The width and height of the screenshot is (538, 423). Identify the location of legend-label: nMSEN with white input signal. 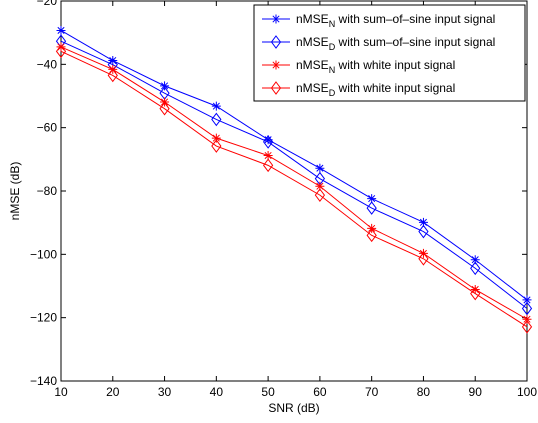
(375, 66).